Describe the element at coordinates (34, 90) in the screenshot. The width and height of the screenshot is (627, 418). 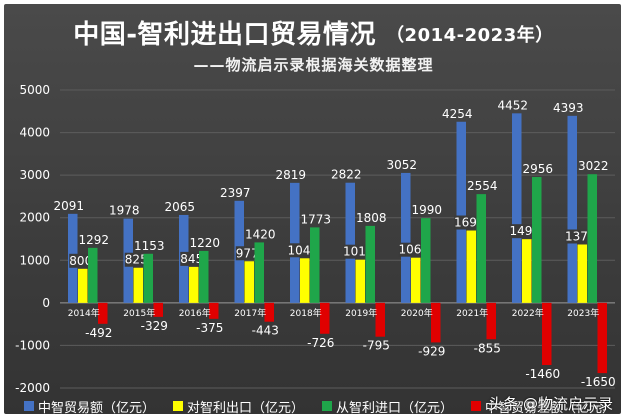
I see `y-tick-label: 5000` at that location.